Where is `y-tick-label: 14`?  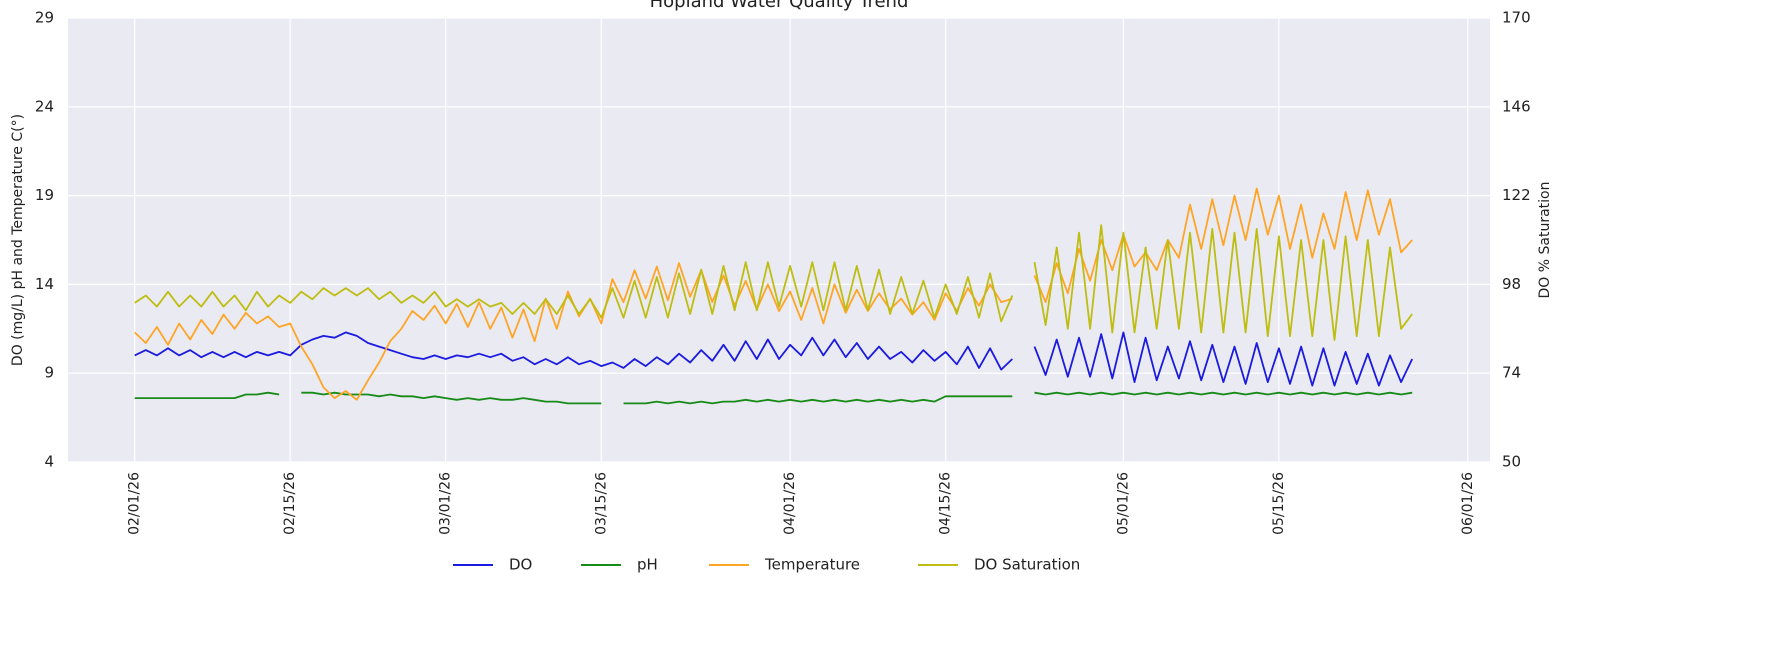 y-tick-label: 14 is located at coordinates (44, 284).